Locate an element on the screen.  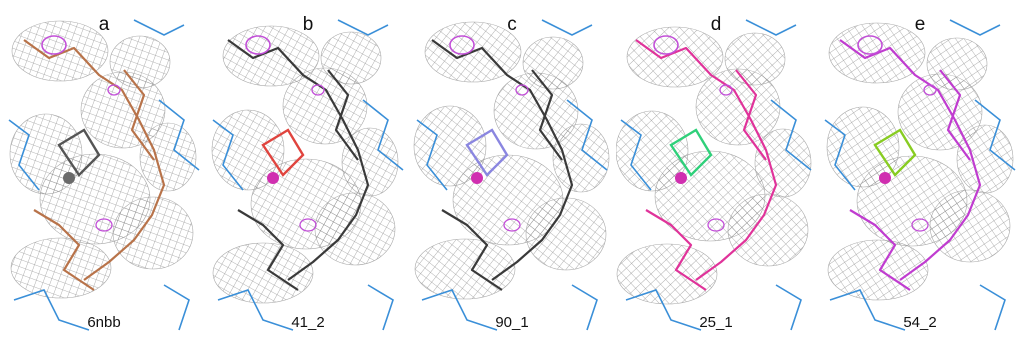
panel-caption: 90_1 is located at coordinates (512, 322).